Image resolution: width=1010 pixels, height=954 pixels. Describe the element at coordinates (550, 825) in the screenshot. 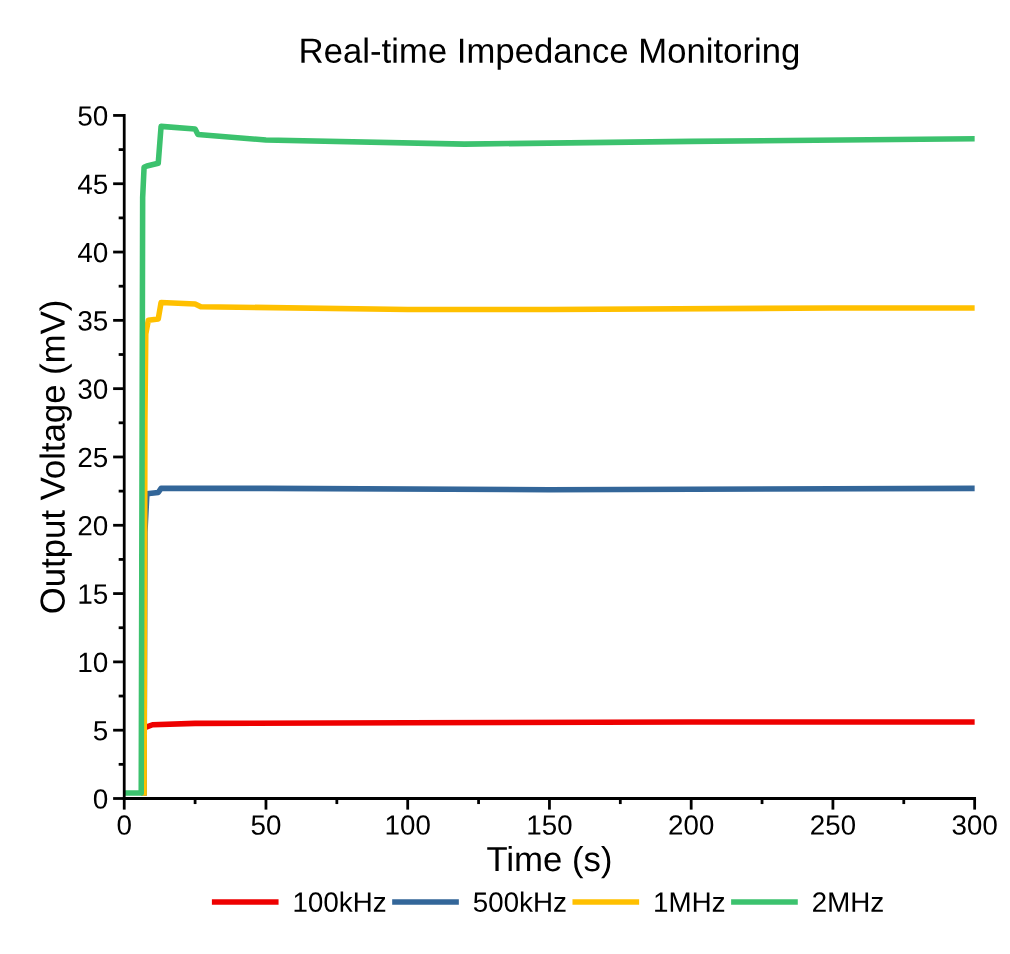

I see `x-tick-label: 150` at that location.